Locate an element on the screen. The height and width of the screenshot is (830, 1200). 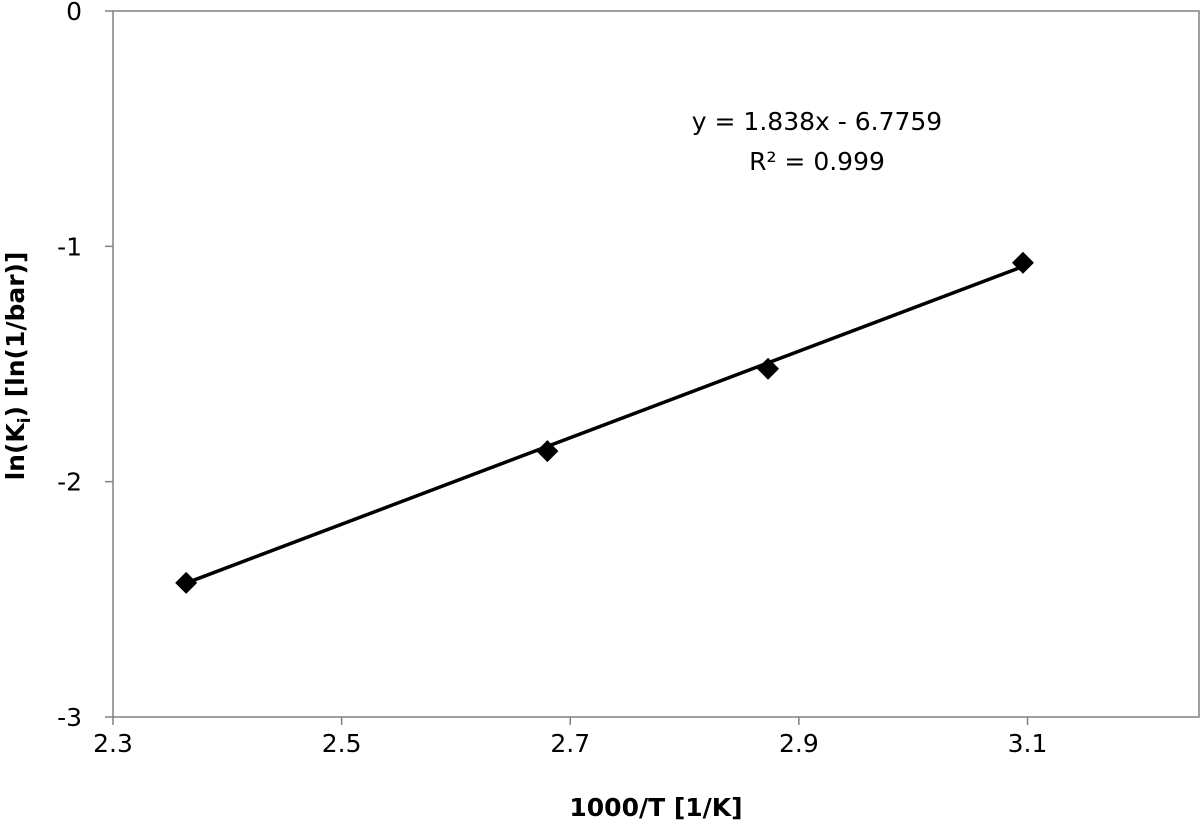
x-axis-tick-labels: 2.3 2.5 2.7 2.9 3.1 is located at coordinates (570, 743).